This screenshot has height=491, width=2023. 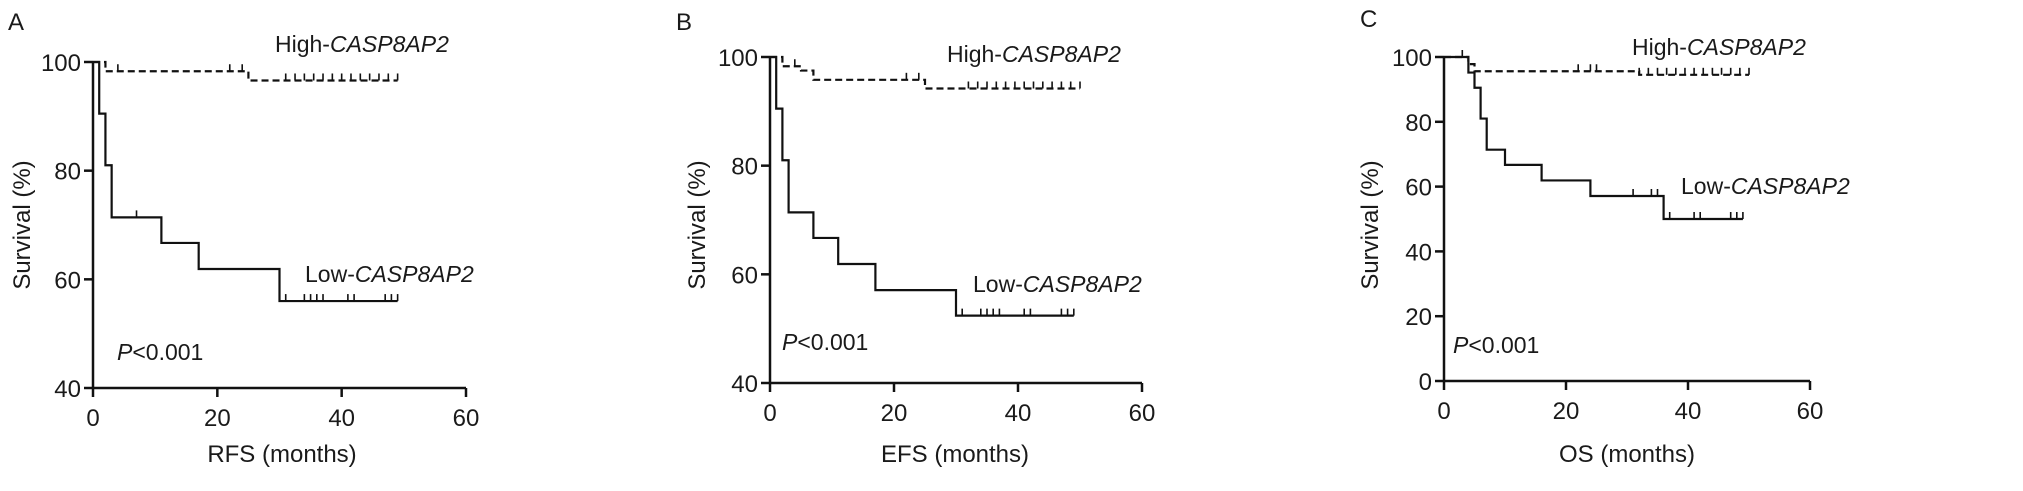 I want to click on panel-label: C, so click(x=1368, y=19).